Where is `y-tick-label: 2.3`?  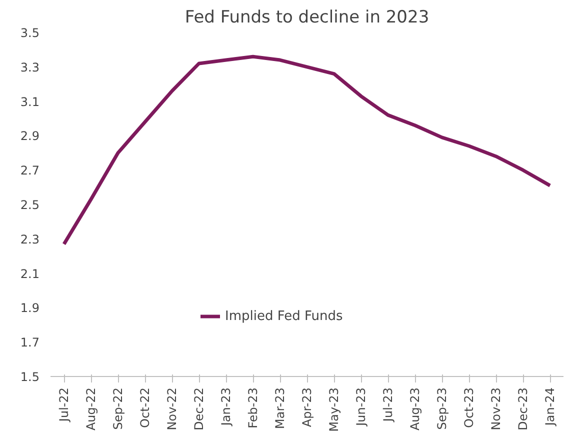
y-tick-label: 2.3 is located at coordinates (30, 239).